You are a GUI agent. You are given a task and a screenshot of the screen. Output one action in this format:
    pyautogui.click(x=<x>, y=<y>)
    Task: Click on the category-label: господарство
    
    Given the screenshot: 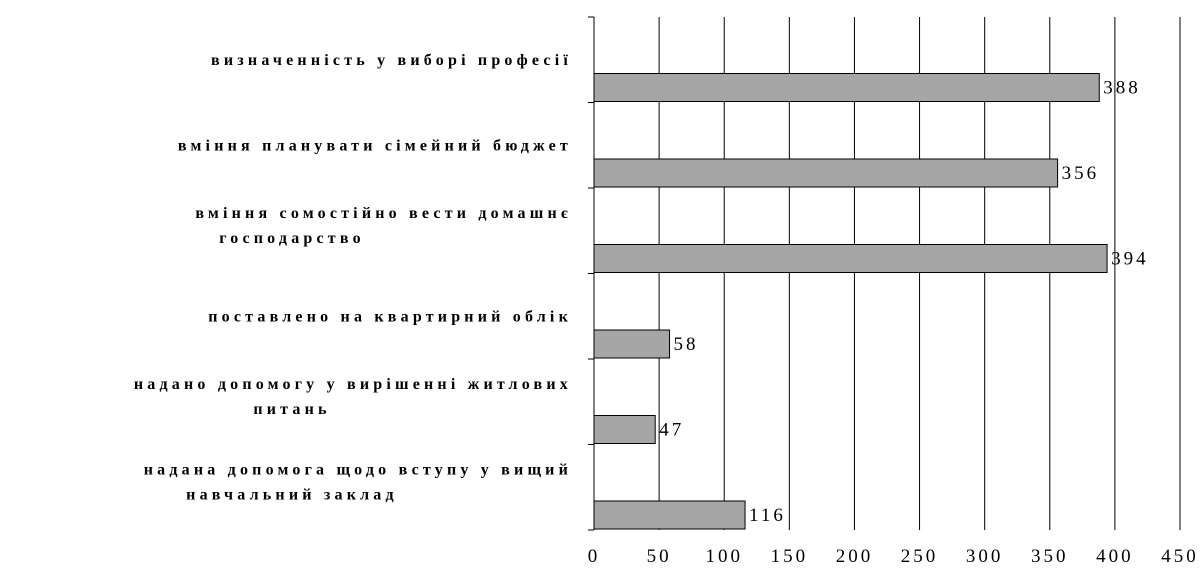 What is the action you would take?
    pyautogui.click(x=292, y=238)
    